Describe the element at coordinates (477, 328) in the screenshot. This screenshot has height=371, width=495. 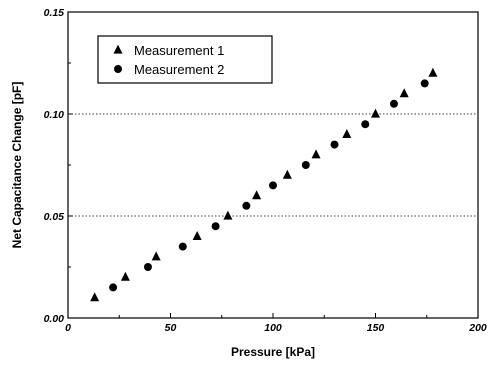
I see `x-tick-label-4: 200` at that location.